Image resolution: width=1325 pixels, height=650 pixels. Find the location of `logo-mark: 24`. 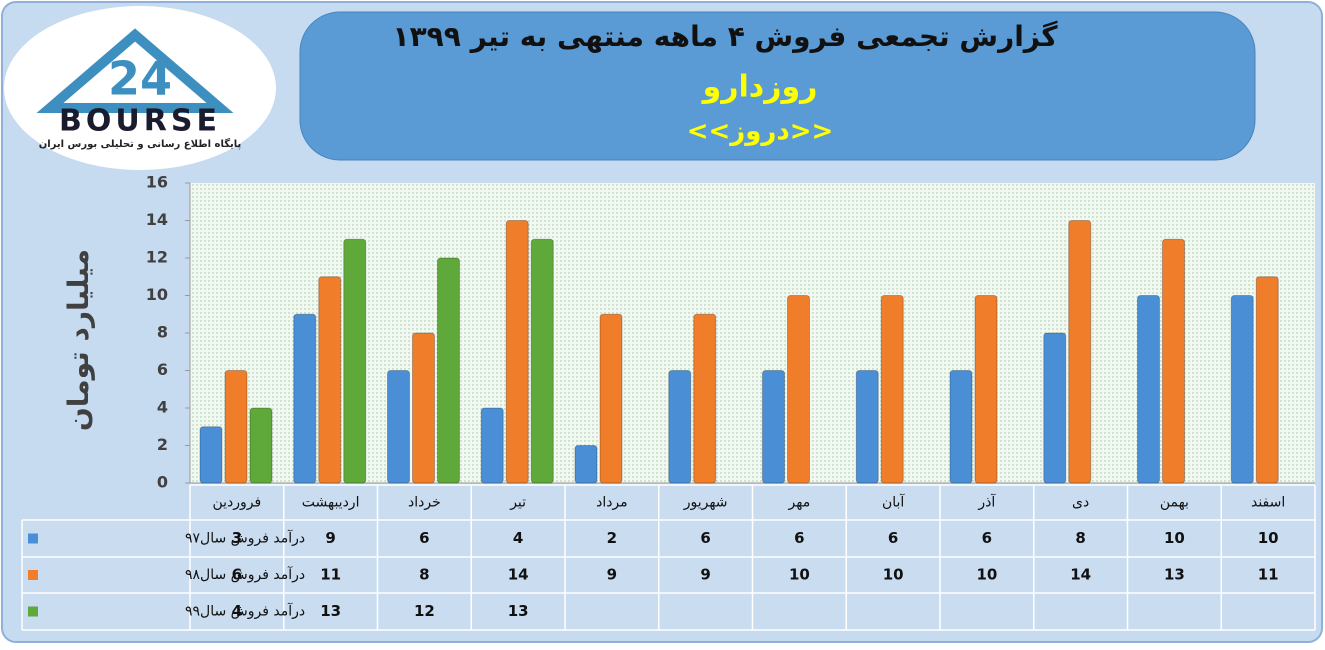

logo-mark: 24 is located at coordinates (140, 79).